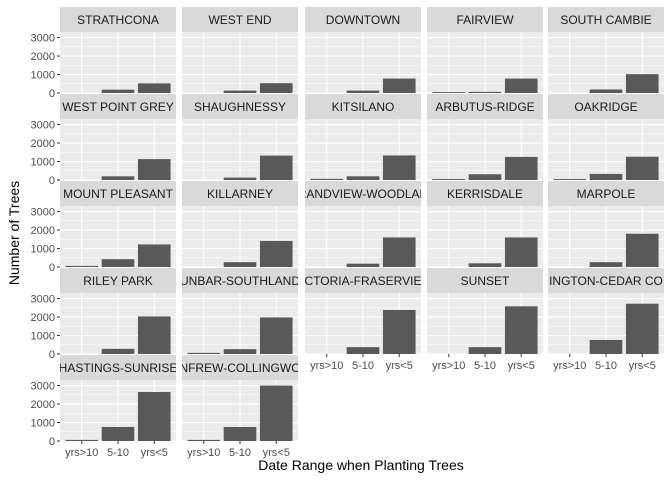 The height and width of the screenshot is (480, 672). Describe the element at coordinates (240, 224) in the screenshot. I see `facet-panel: KILLARNEY` at that location.